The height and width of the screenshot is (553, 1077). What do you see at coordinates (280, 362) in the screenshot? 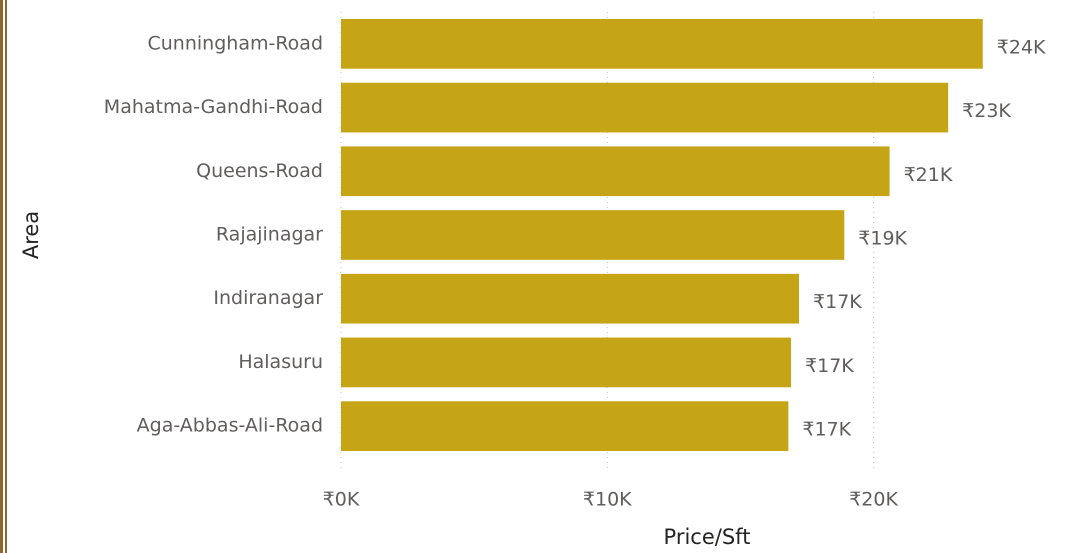
I see `y-tick-label: Halasuru` at bounding box center [280, 362].